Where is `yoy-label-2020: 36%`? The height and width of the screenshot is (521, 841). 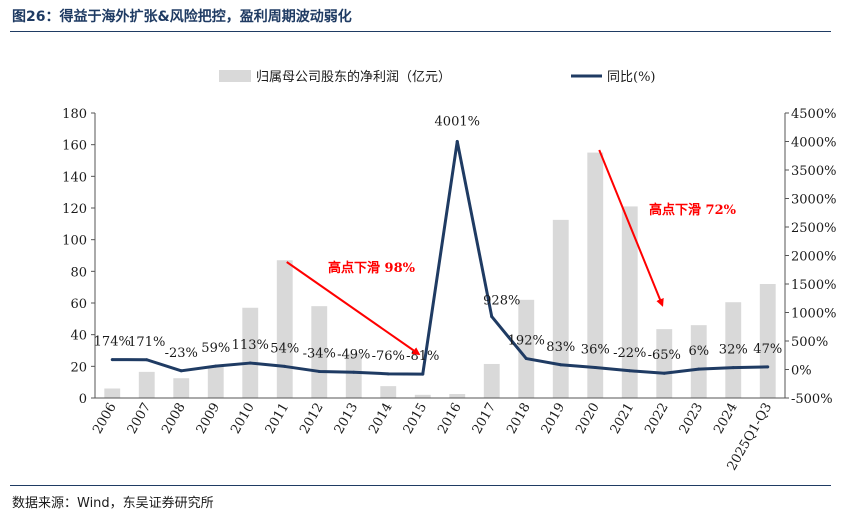
yoy-label-2020: 36% is located at coordinates (595, 349).